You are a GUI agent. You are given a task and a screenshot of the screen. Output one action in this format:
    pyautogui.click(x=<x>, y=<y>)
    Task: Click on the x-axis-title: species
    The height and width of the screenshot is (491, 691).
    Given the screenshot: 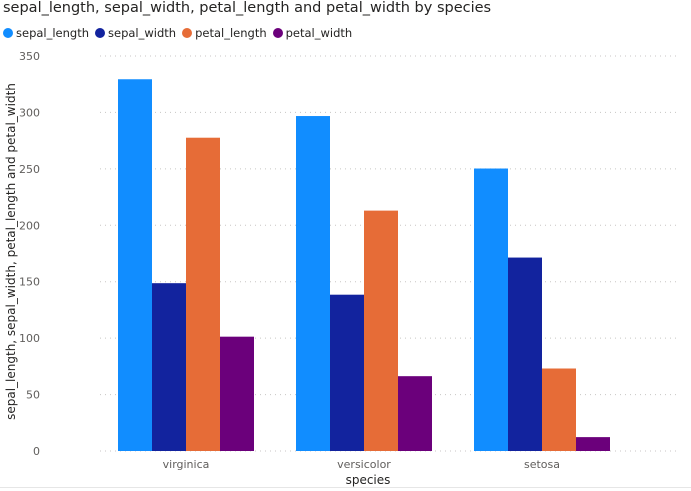 What is the action you would take?
    pyautogui.click(x=368, y=480)
    